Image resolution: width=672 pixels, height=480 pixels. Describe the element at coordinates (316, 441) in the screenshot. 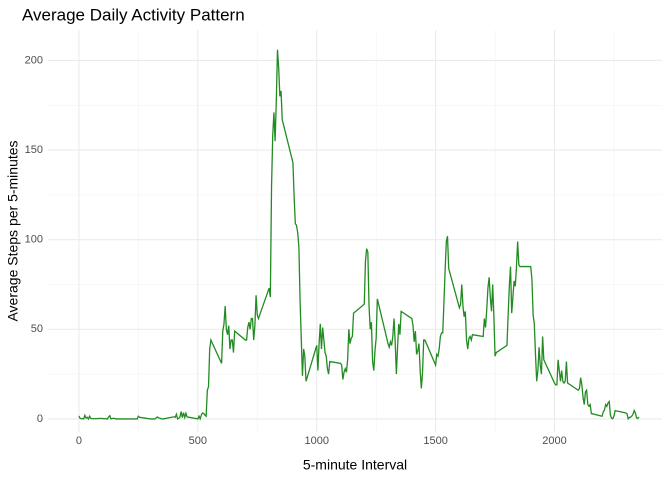

I see `x-tick-label: 1000` at that location.